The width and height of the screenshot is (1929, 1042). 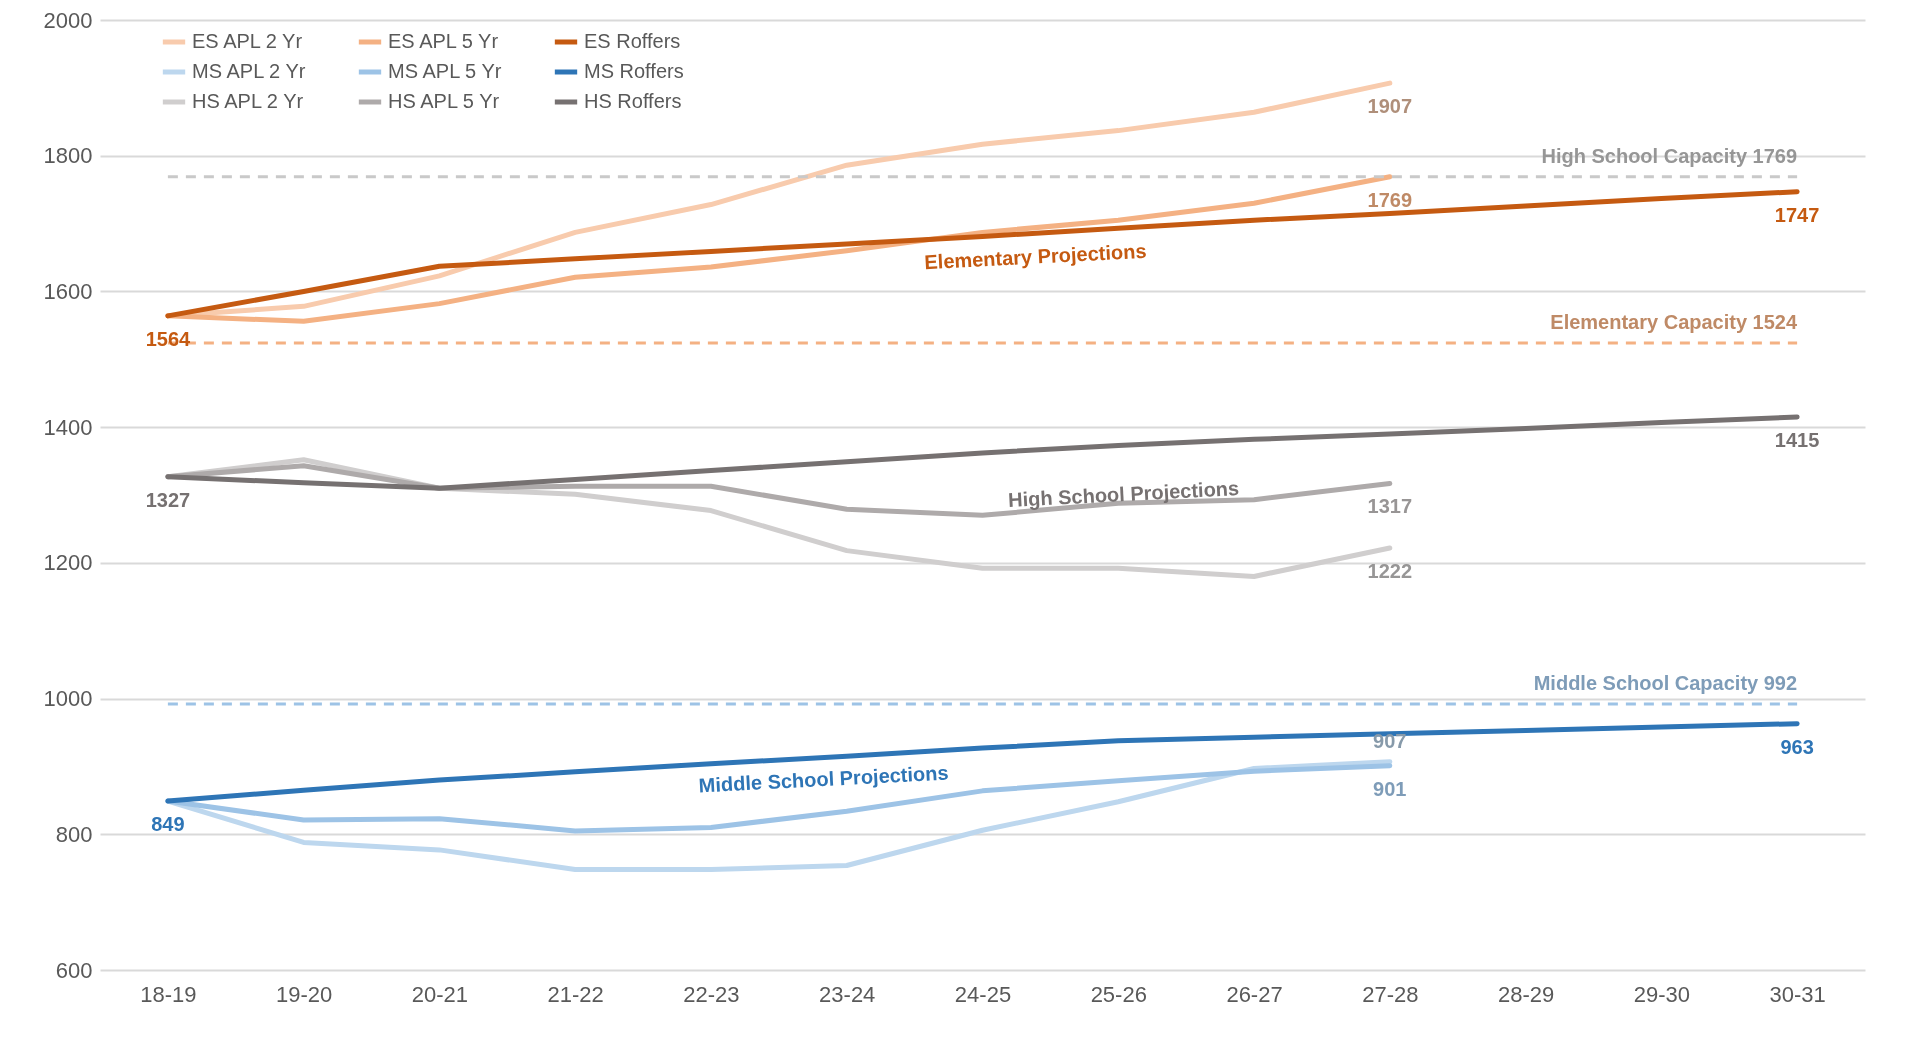 I want to click on data-label: 849, so click(x=168, y=824).